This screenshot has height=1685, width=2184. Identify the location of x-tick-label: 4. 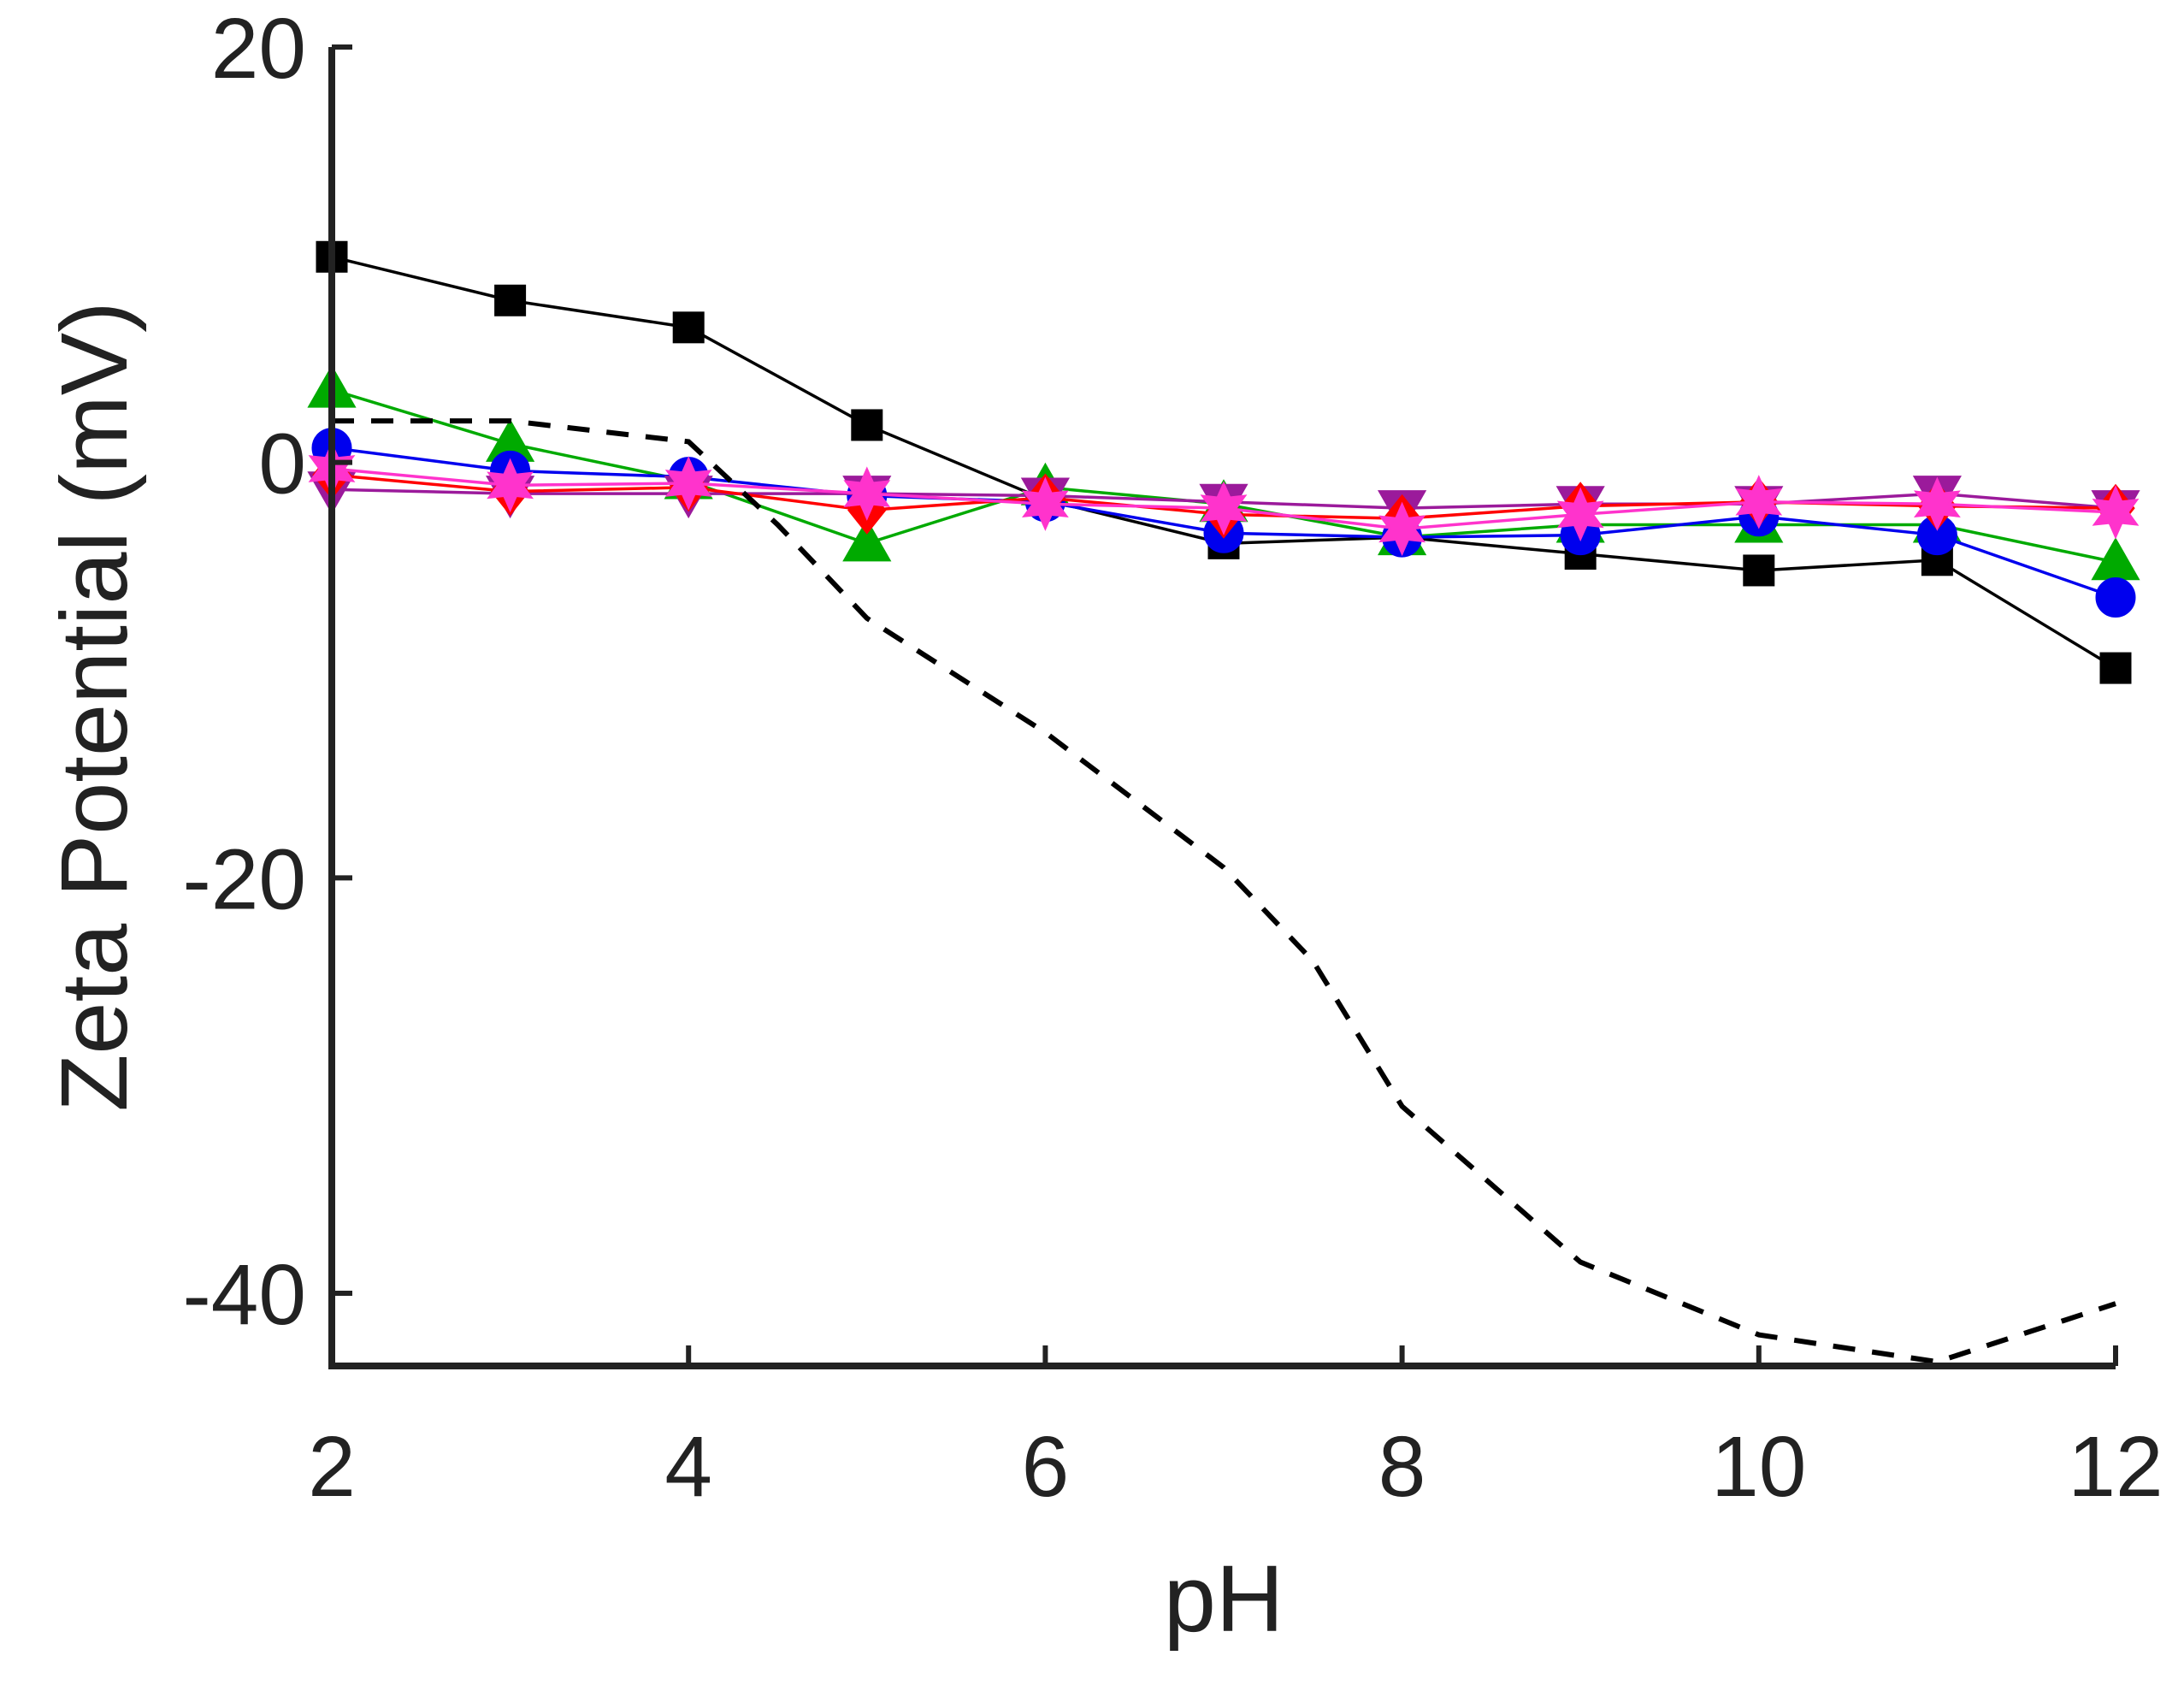
(688, 1467).